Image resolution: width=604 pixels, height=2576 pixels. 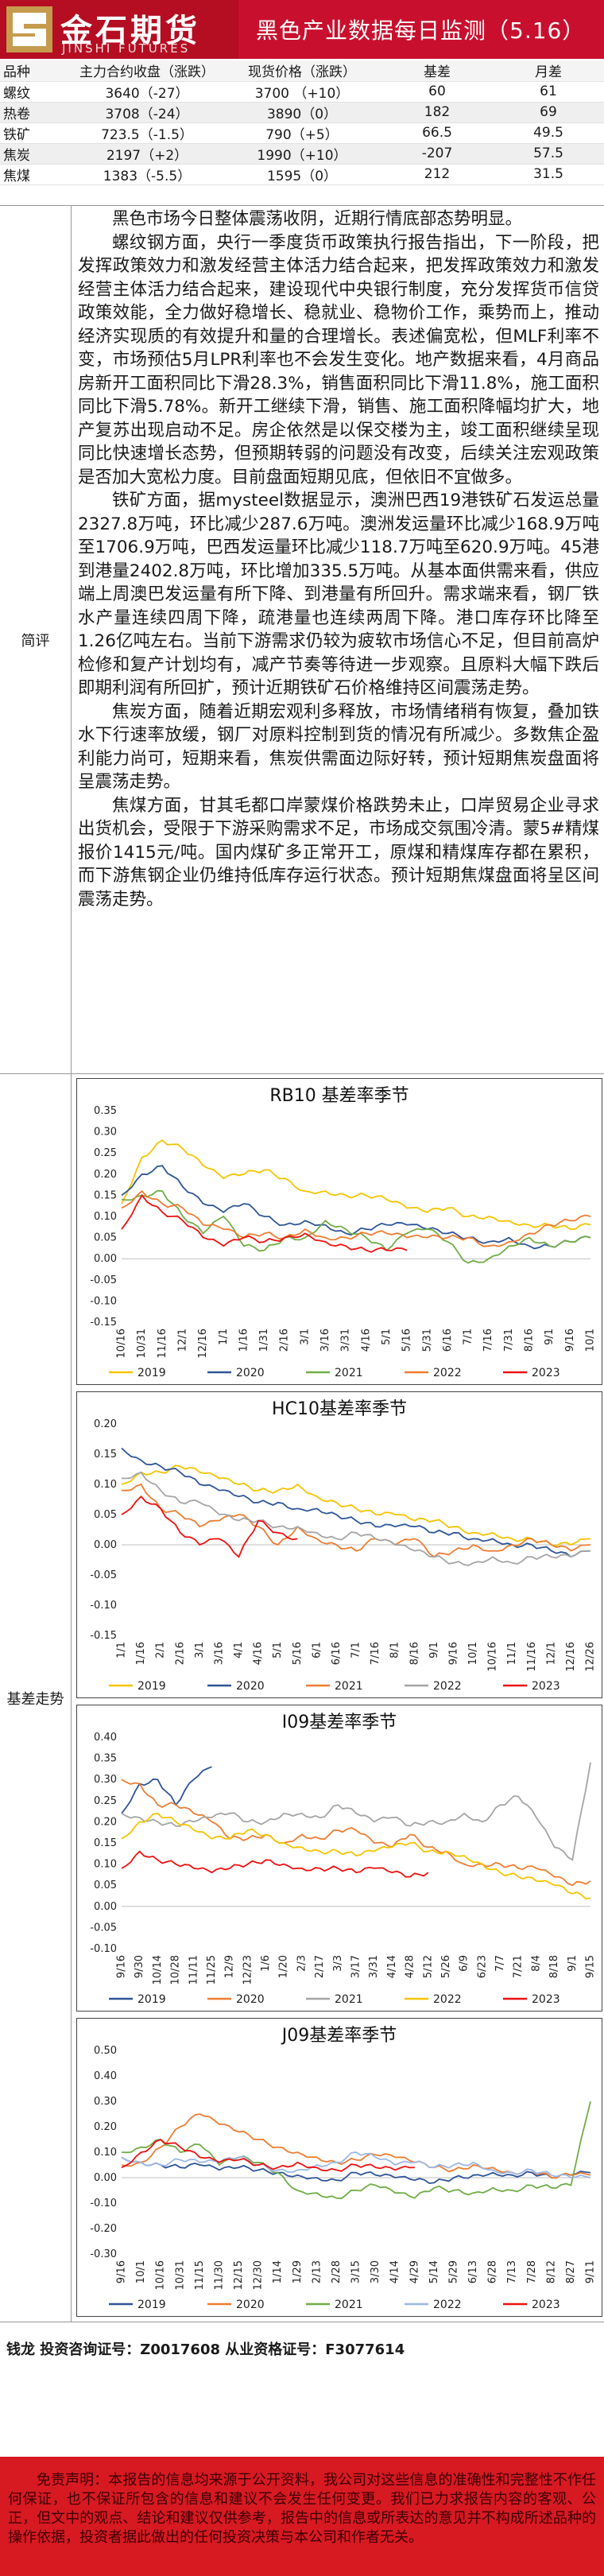 What do you see at coordinates (571, 1657) in the screenshot?
I see `x-tick-label: 12/16` at bounding box center [571, 1657].